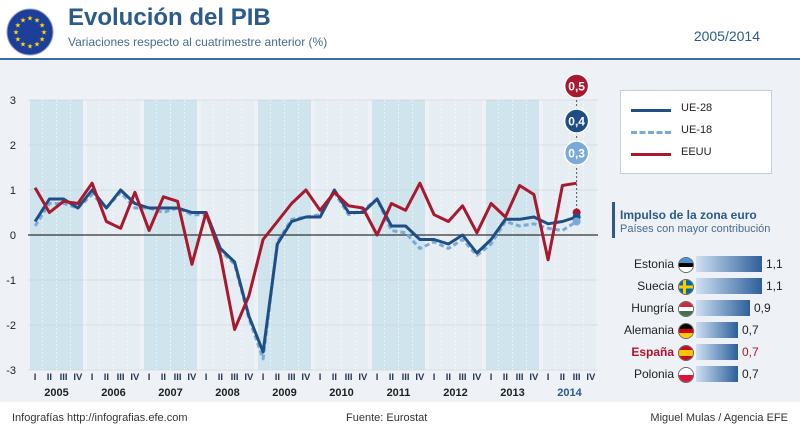 This screenshot has height=430, width=800. I want to click on contribution-value: 0,9, so click(762, 308).